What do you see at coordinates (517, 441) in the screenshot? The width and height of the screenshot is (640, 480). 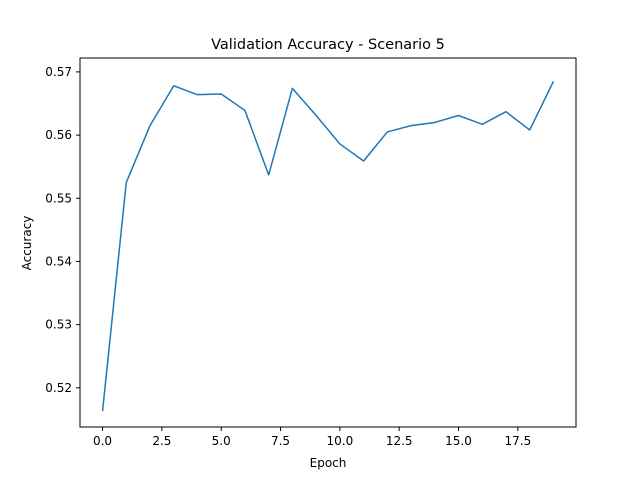 I see `x-tick-label: 17.5` at bounding box center [517, 441].